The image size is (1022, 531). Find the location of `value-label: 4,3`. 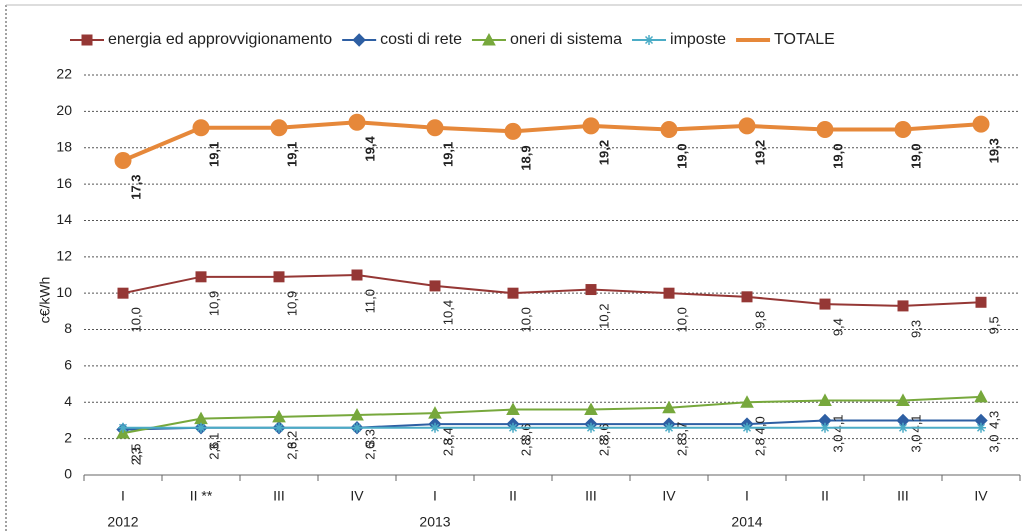

value-label: 4,3 is located at coordinates (993, 420).